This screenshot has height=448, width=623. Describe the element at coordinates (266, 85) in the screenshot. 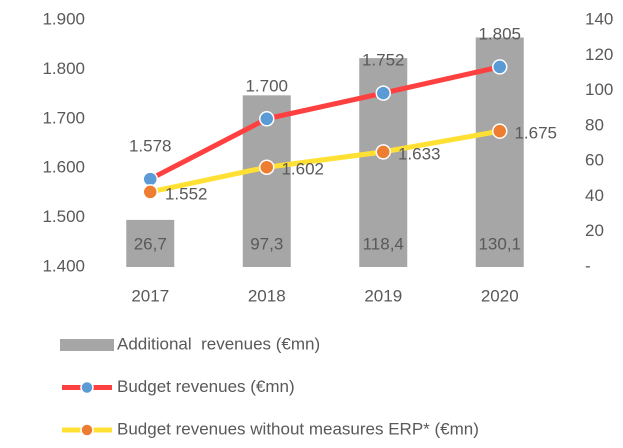

I see `data-label: 1.700` at that location.